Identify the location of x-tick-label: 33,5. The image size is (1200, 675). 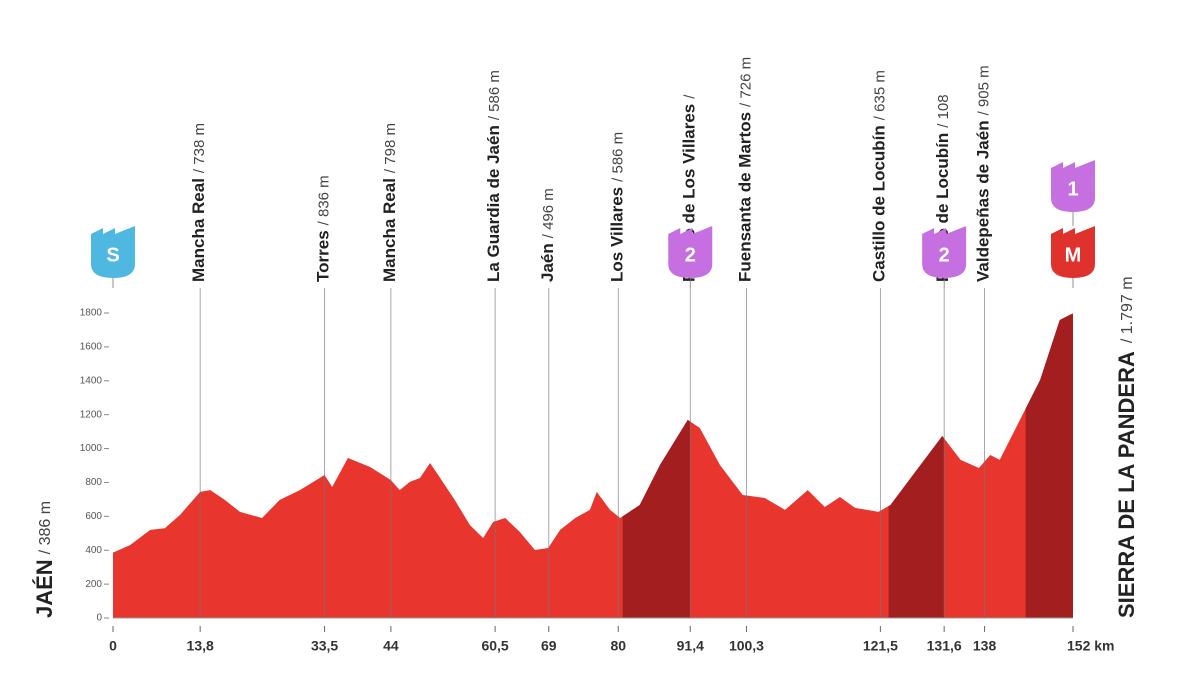
(324, 646).